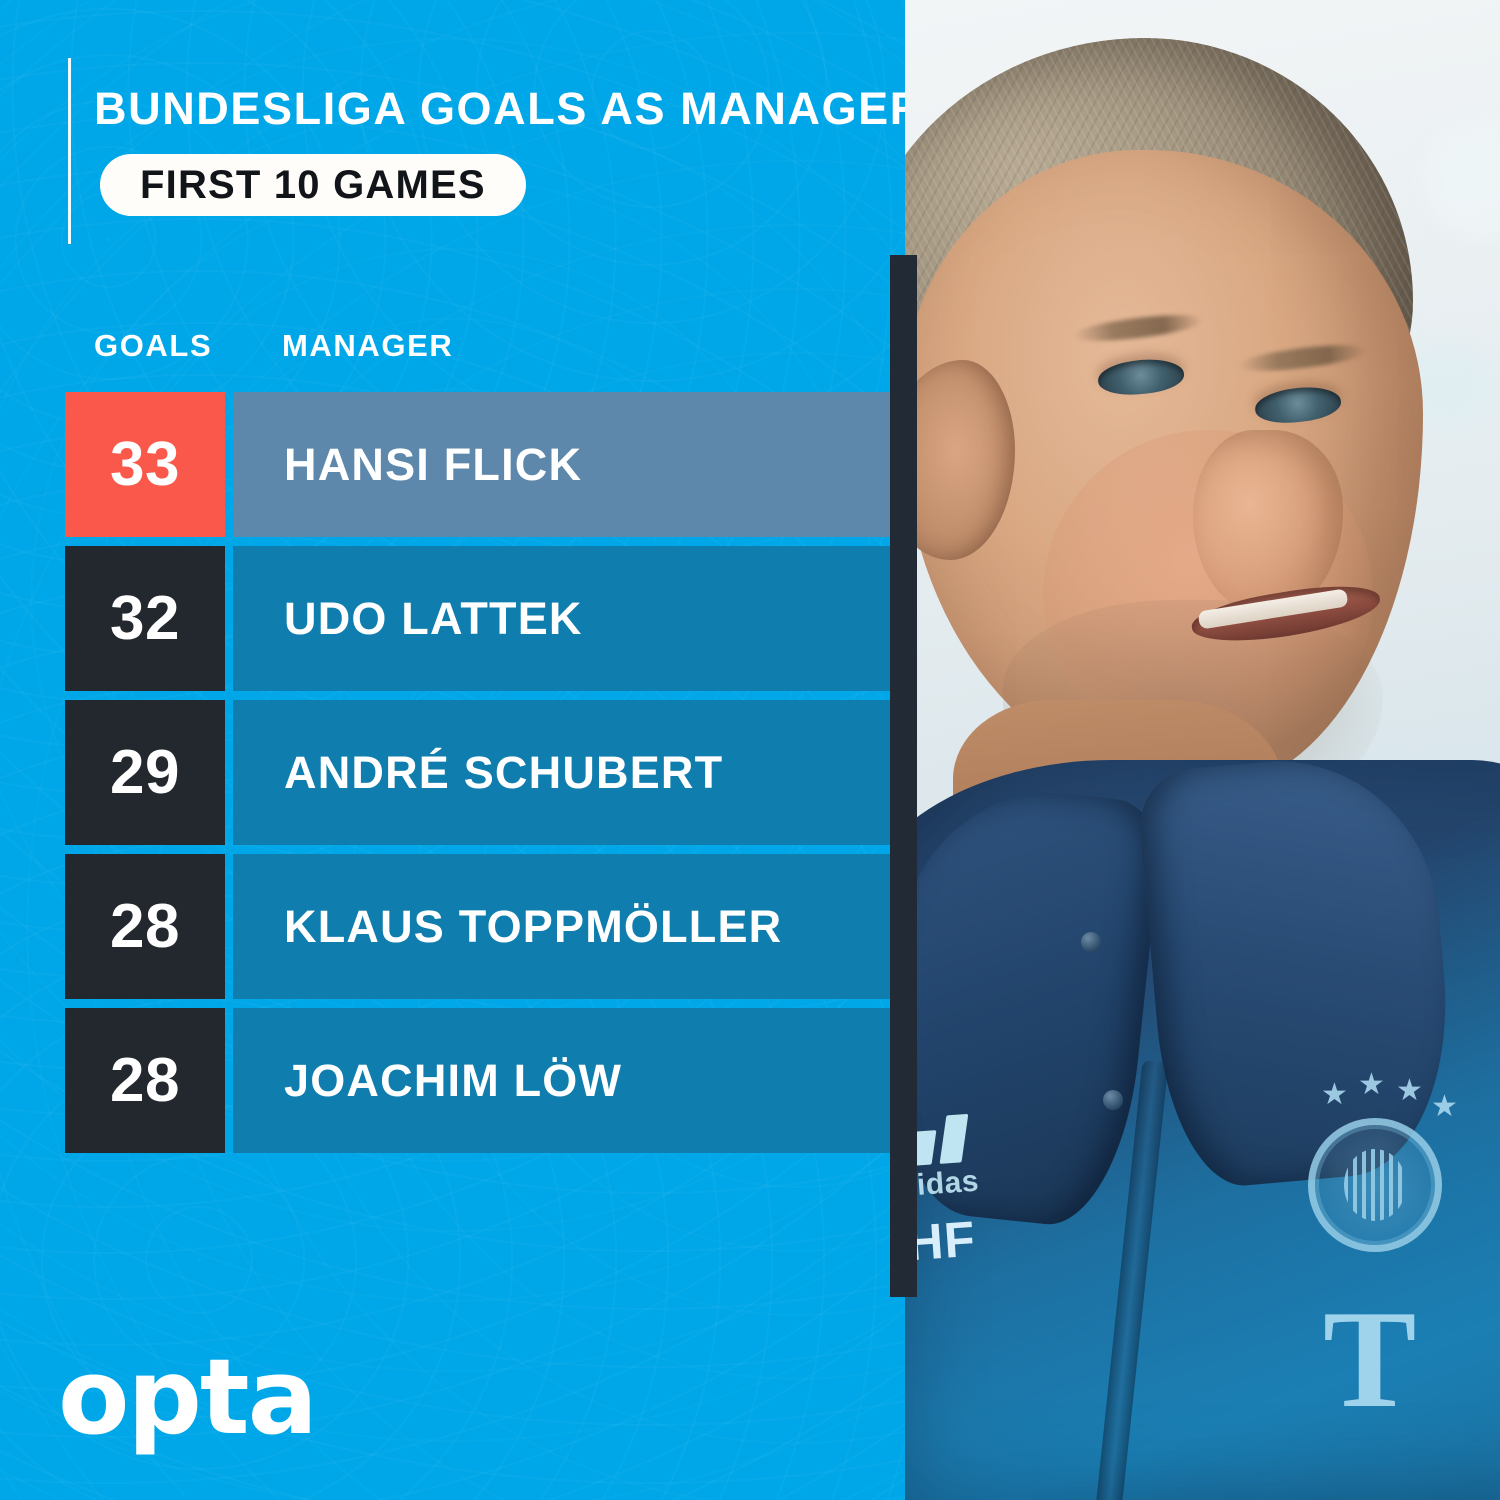 This screenshot has height=1500, width=1500. I want to click on page-title: BUNDESLIGA GOALS AS MANAGER, so click(499, 108).